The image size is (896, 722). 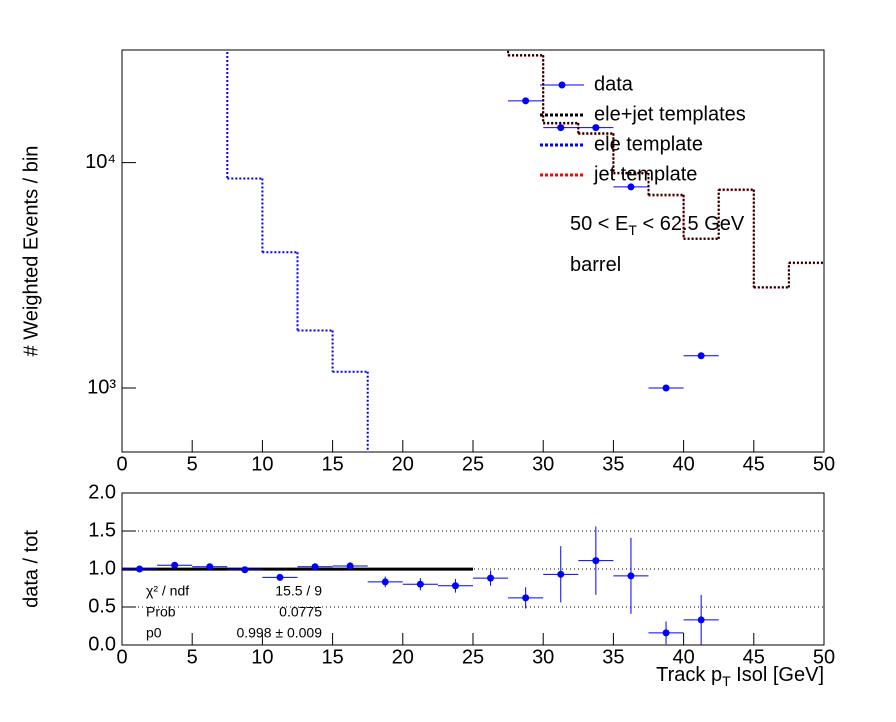 I want to click on x-axis-label-text: Isol [GeV], so click(x=777, y=675).